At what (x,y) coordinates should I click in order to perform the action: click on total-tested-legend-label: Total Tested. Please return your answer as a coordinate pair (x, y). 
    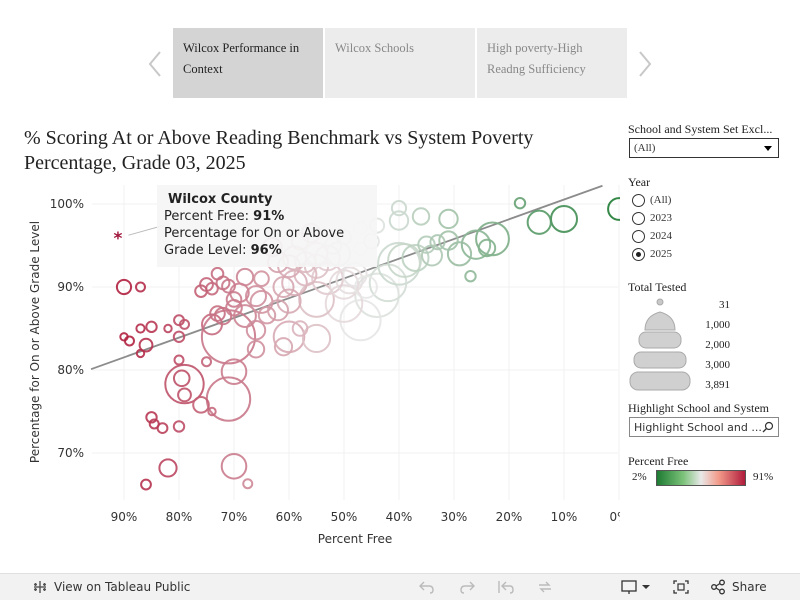
    Looking at the image, I should click on (657, 287).